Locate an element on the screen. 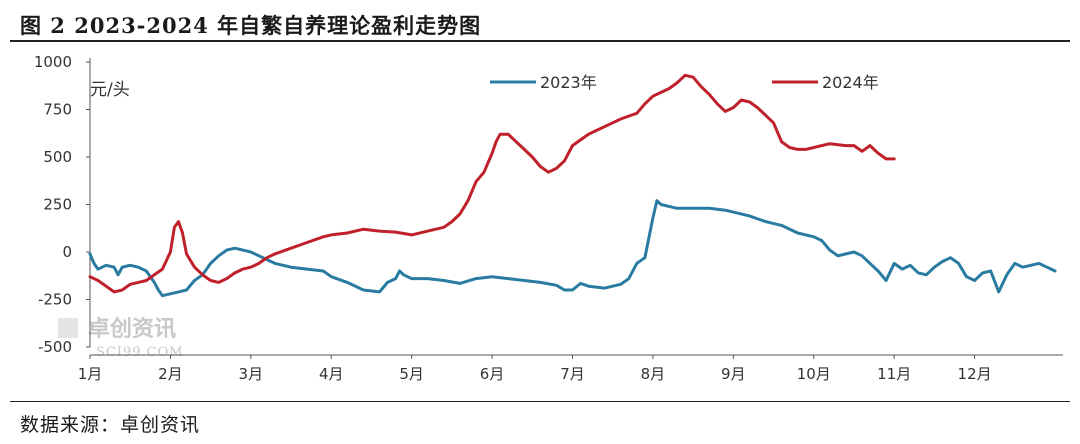 This screenshot has width=1080, height=444. y-tick-label: 750 is located at coordinates (57, 110).